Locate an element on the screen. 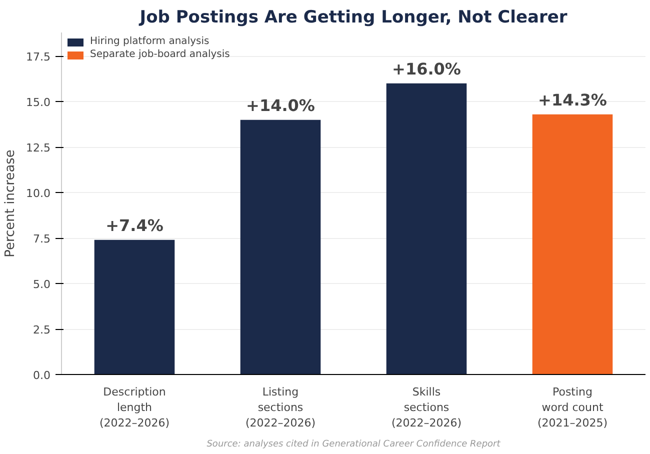 The height and width of the screenshot is (454, 650). y-tick-label: 17.5 is located at coordinates (38, 57).